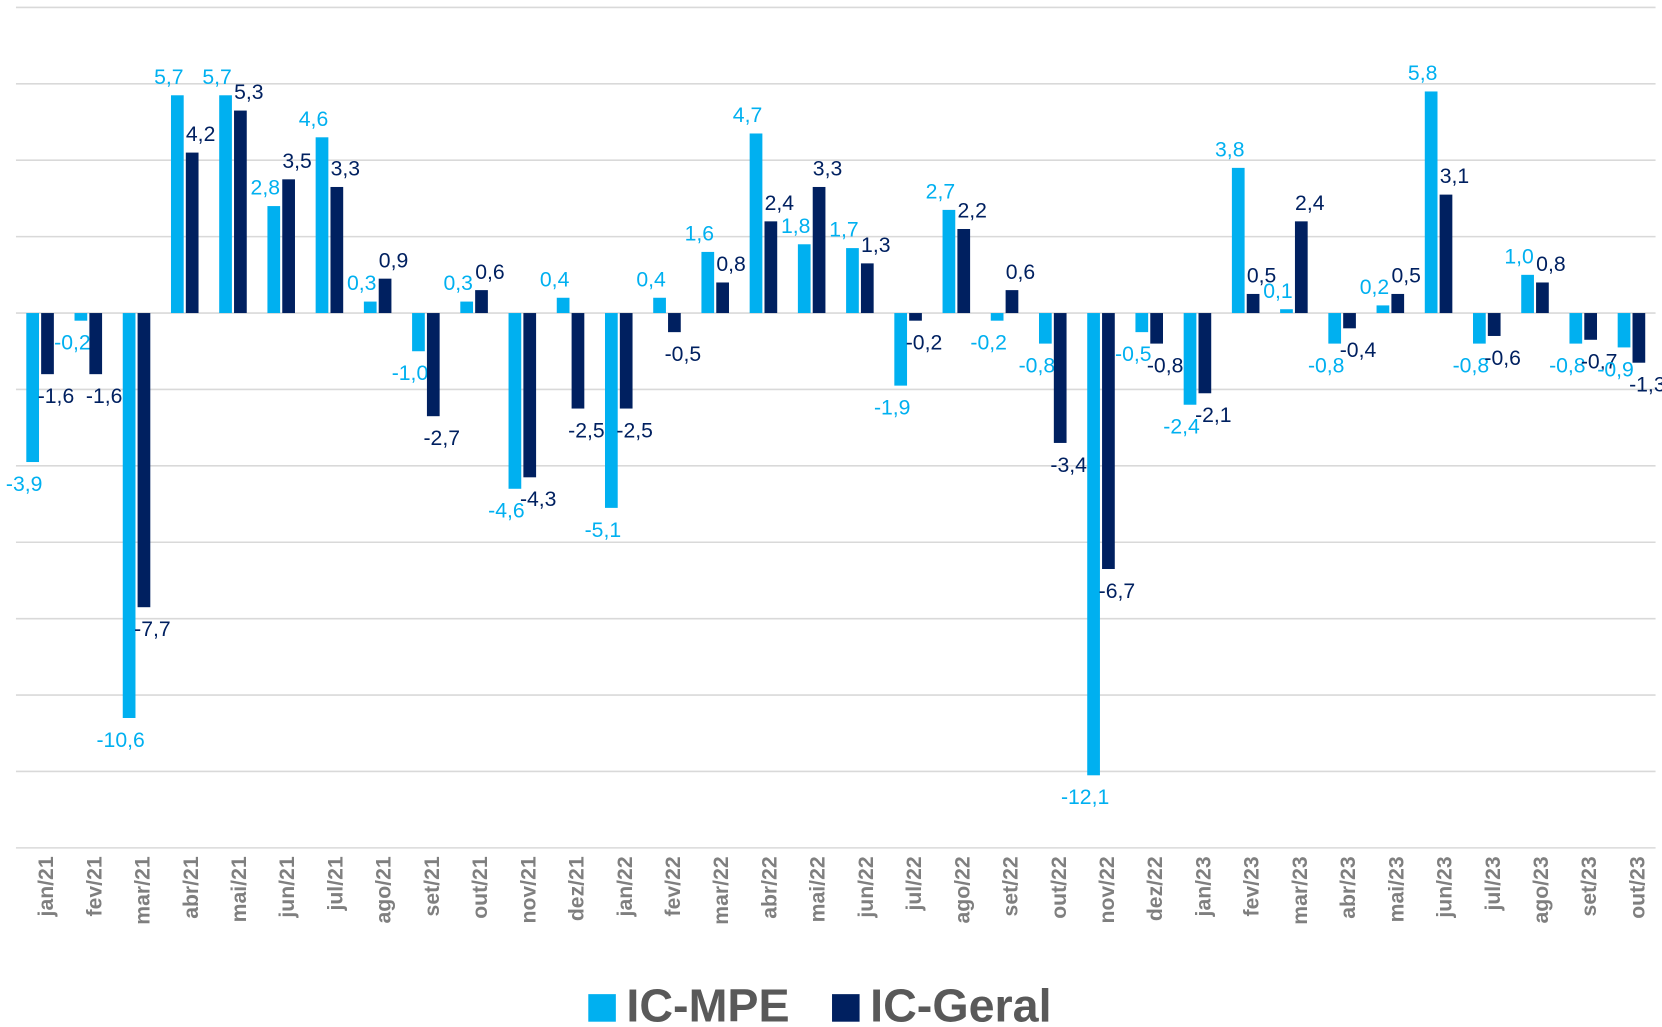 The image size is (1662, 1027). Describe the element at coordinates (1358, 350) in the screenshot. I see `data-label: -0,4` at that location.